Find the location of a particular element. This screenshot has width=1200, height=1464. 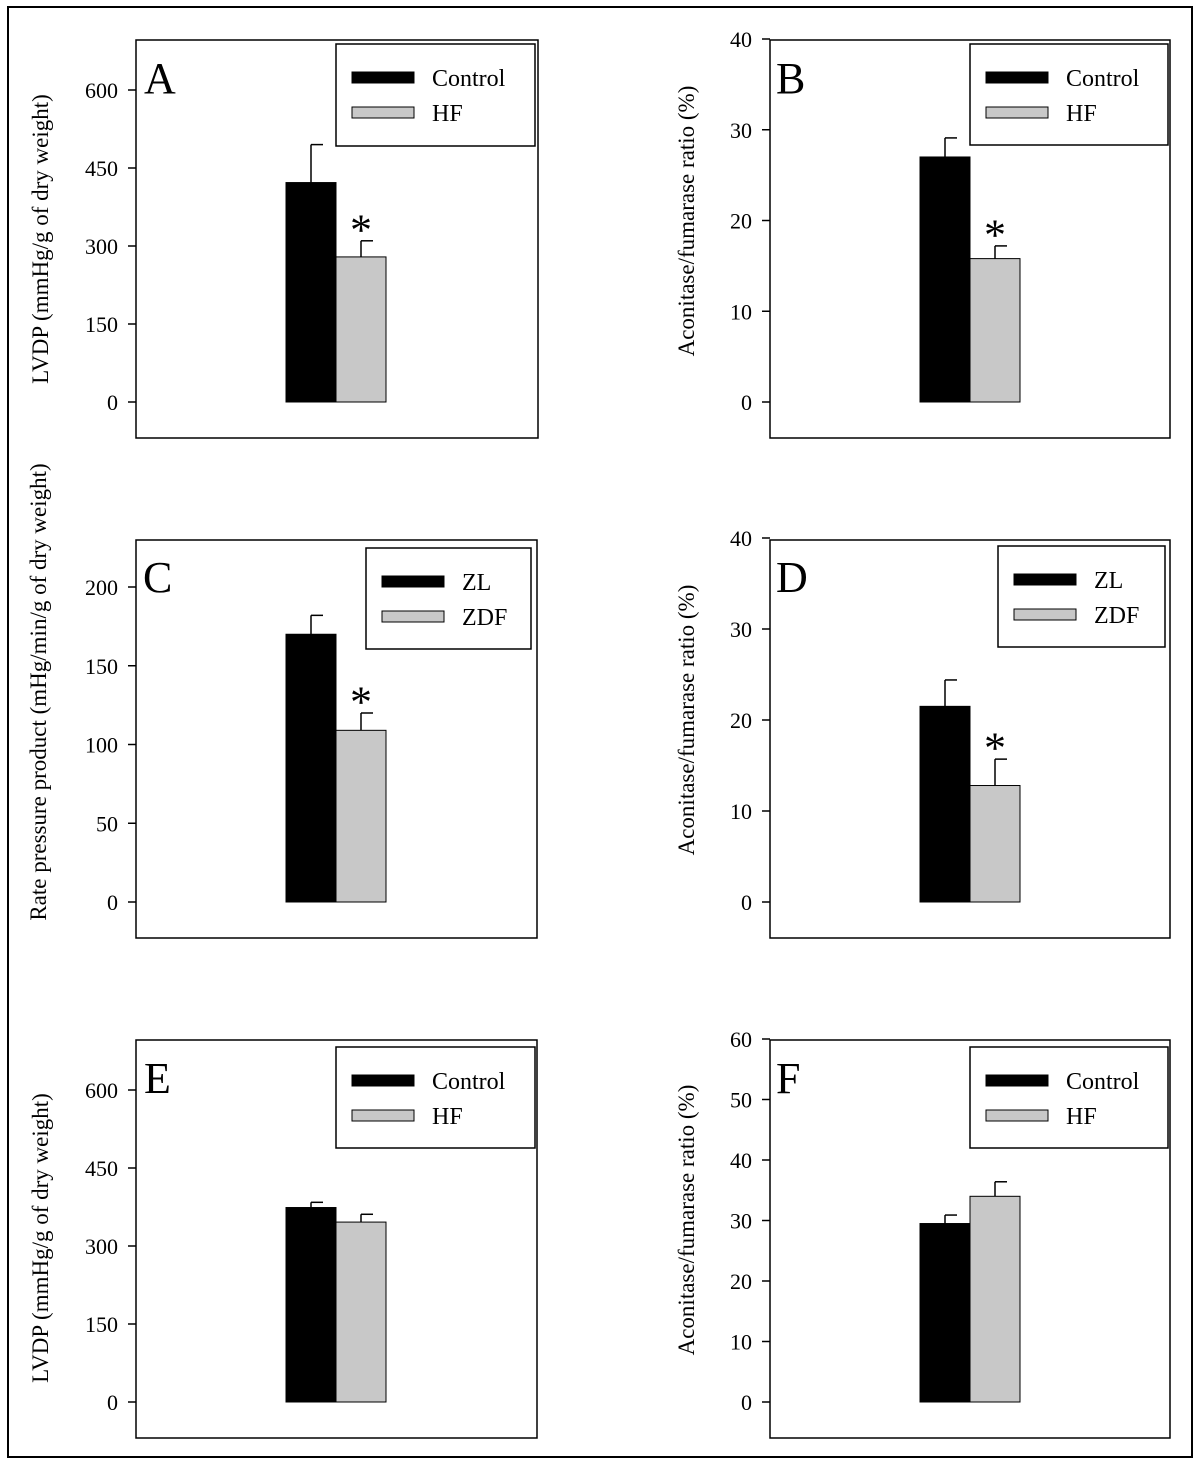

y-tick-label: 60 is located at coordinates (741, 1039).